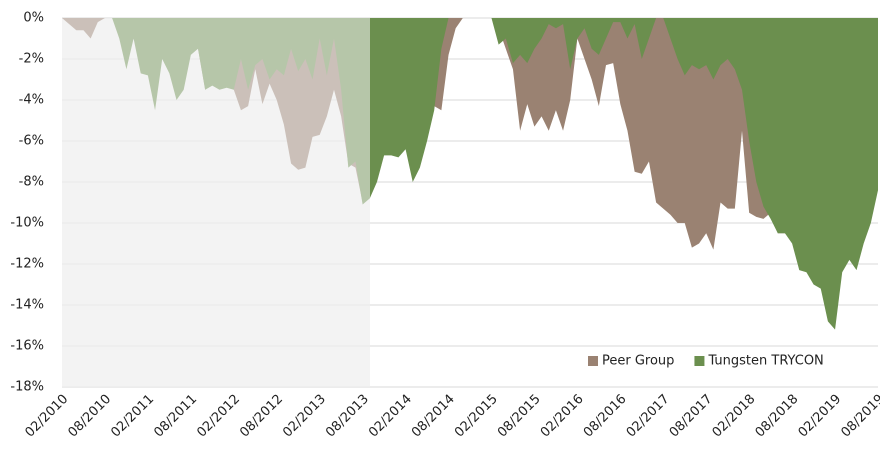  What do you see at coordinates (820, 416) in the screenshot?
I see `x-tick-label: 02/2019` at bounding box center [820, 416].